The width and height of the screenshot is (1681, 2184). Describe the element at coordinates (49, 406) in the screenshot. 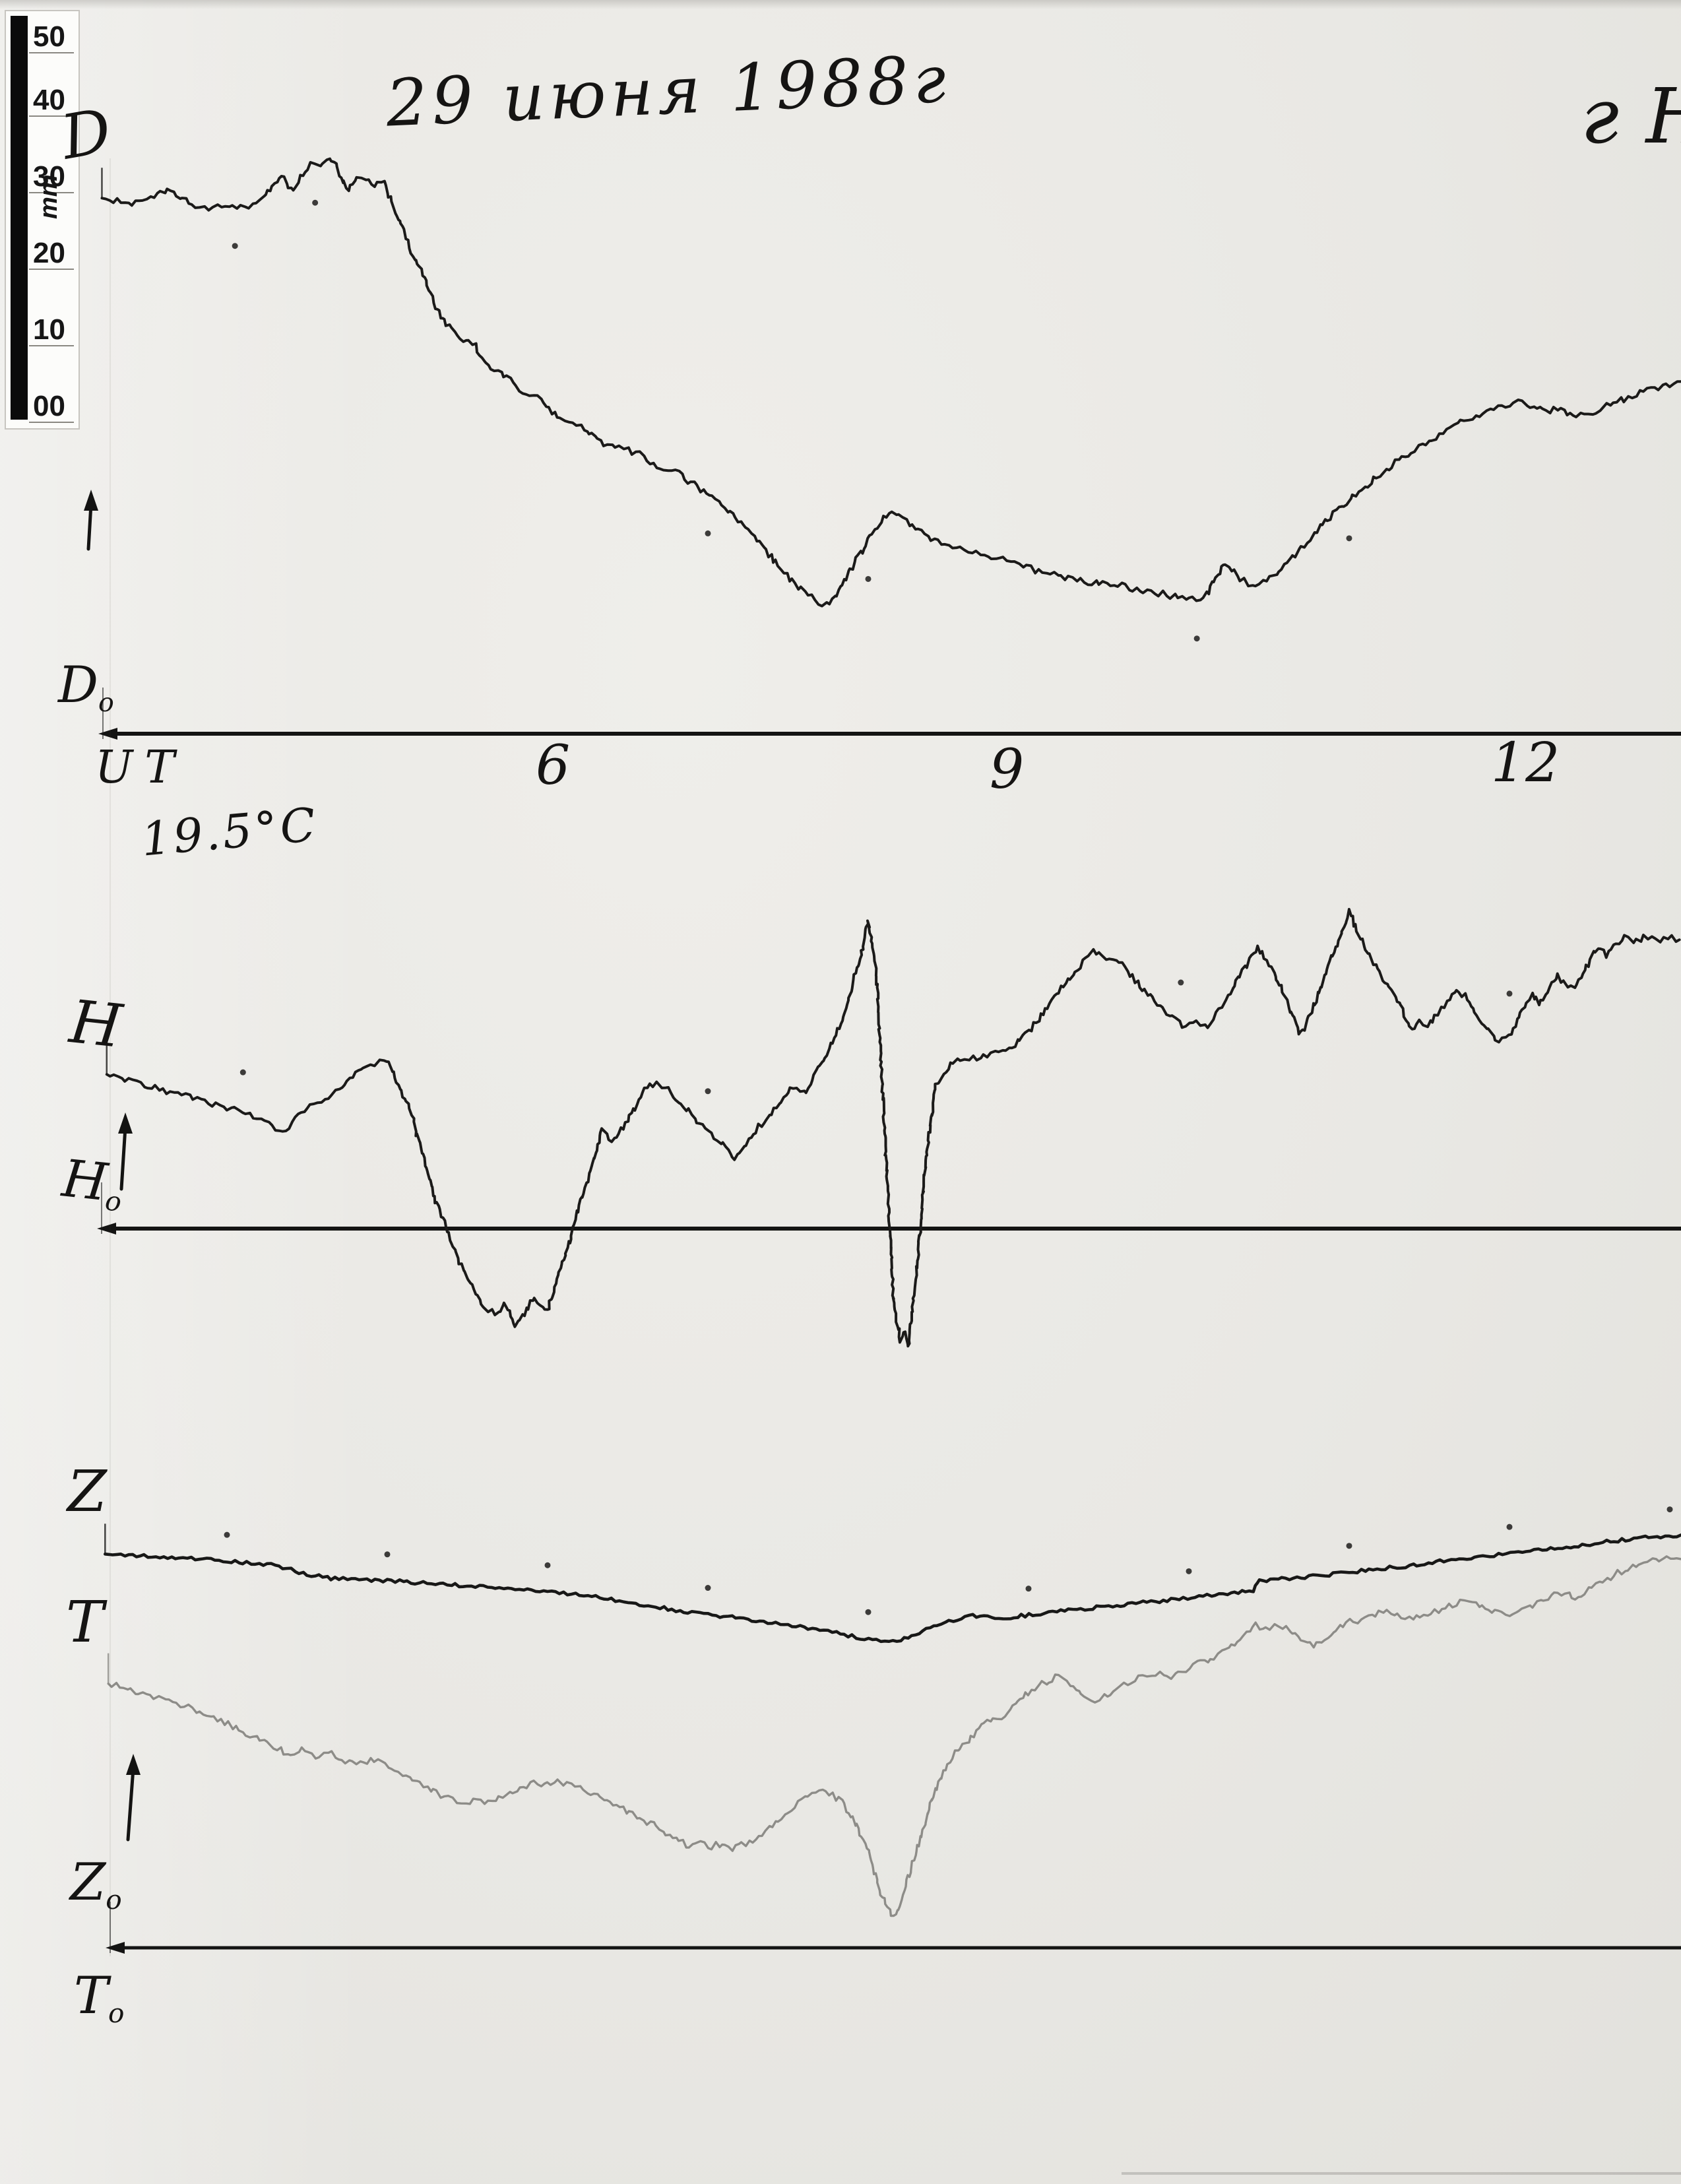

I see `scale-bar-tick-label: 00` at that location.